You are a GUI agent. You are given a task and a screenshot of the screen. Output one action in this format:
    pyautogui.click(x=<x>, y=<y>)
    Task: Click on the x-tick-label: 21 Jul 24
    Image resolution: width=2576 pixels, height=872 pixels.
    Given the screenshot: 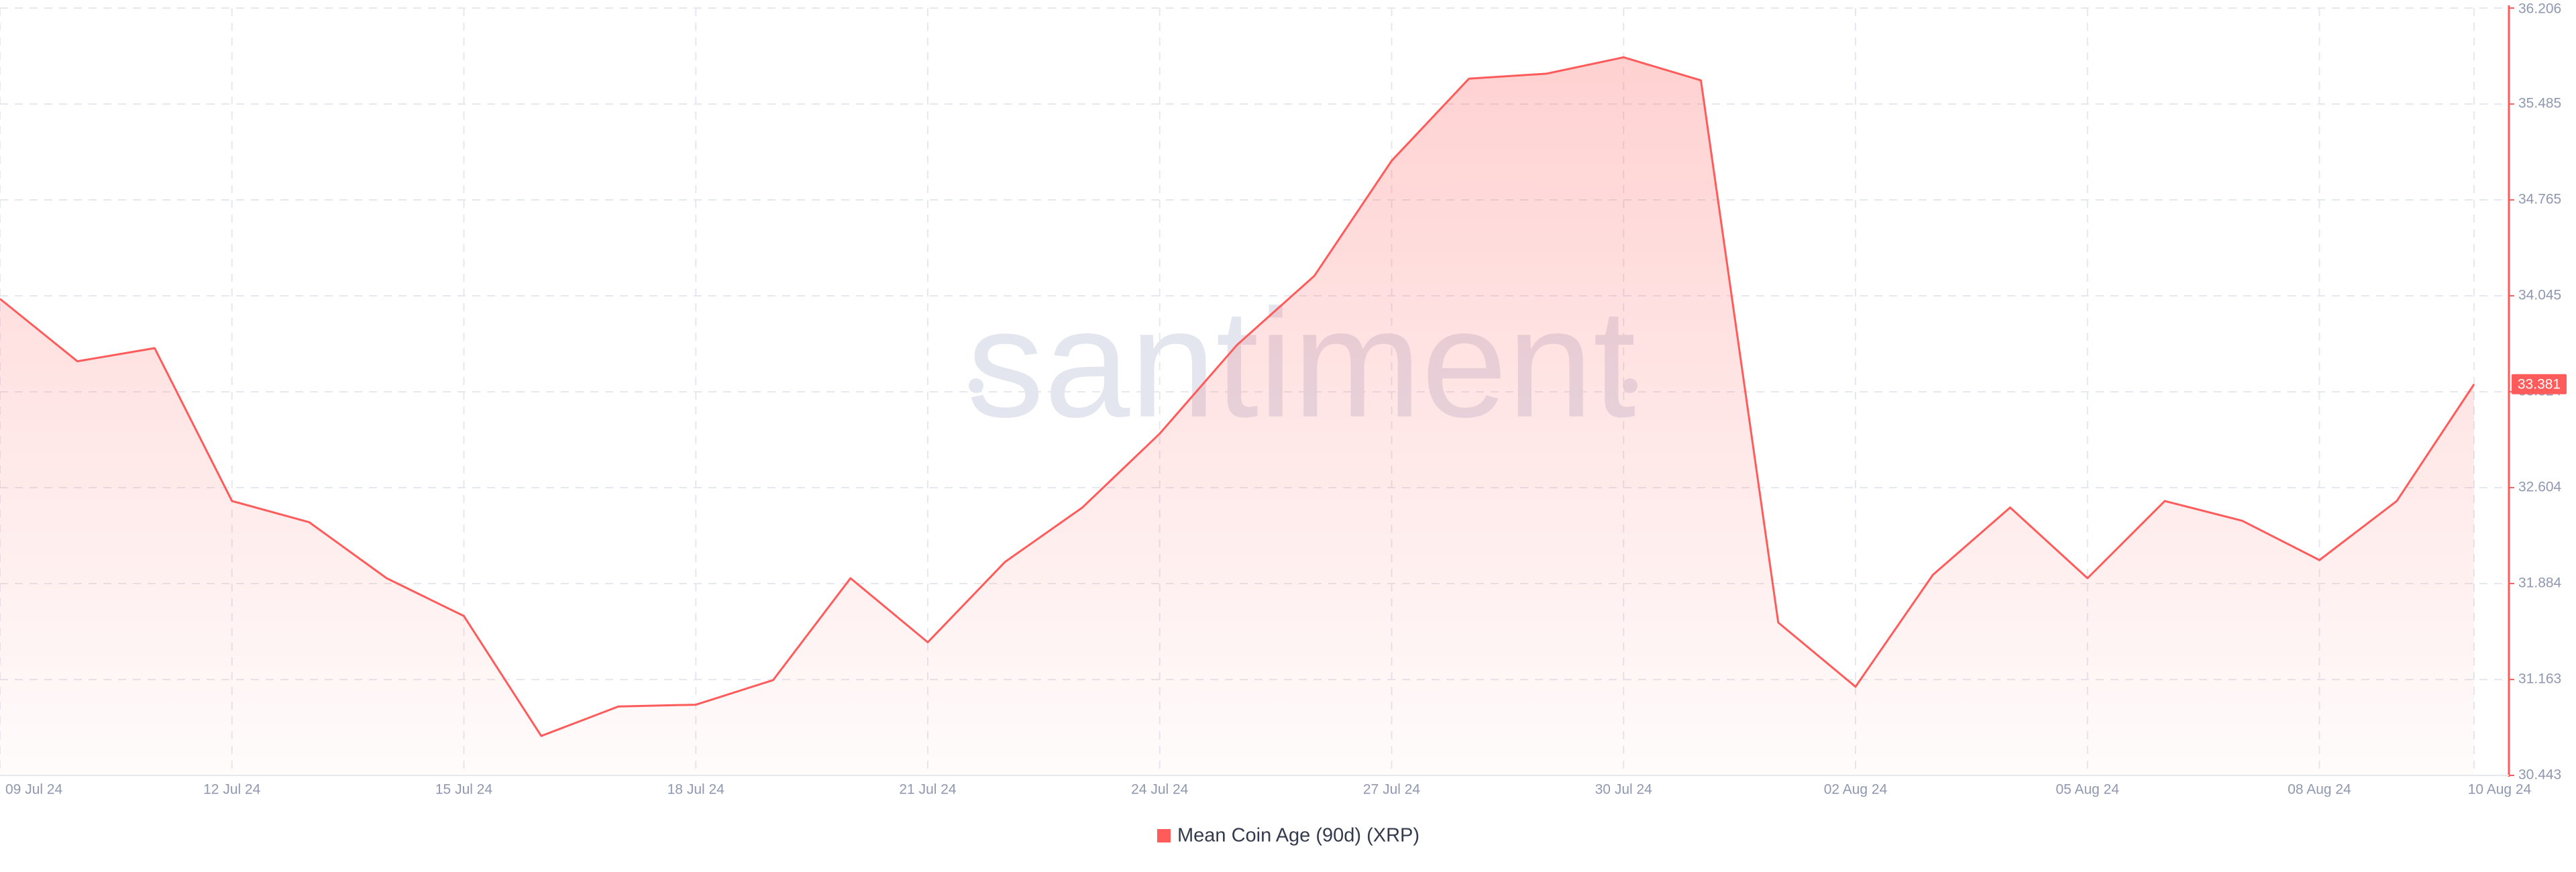 What is the action you would take?
    pyautogui.click(x=928, y=790)
    